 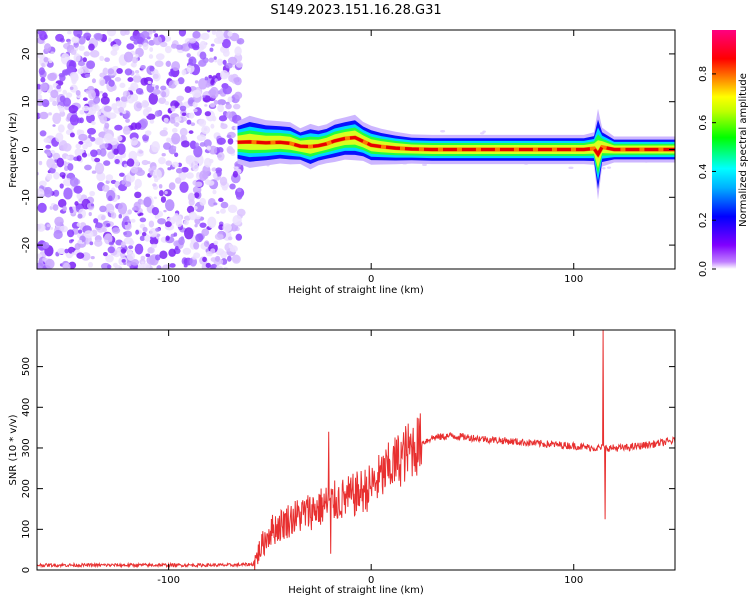 What do you see at coordinates (356, 590) in the screenshot?
I see `snr-x-label: Height of straight line (km)` at bounding box center [356, 590].